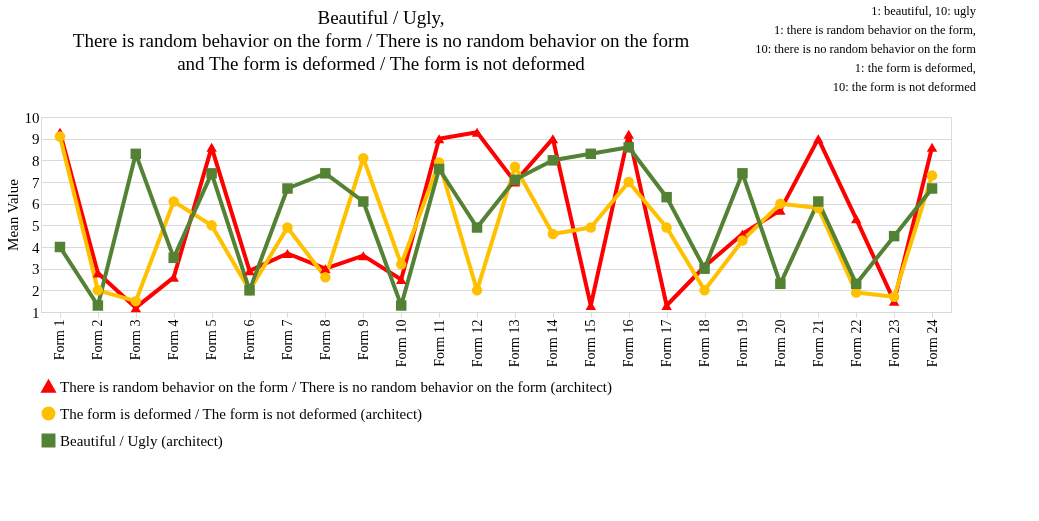 This screenshot has width=1039, height=521. I want to click on x-tick-label: Form 18, so click(705, 343).